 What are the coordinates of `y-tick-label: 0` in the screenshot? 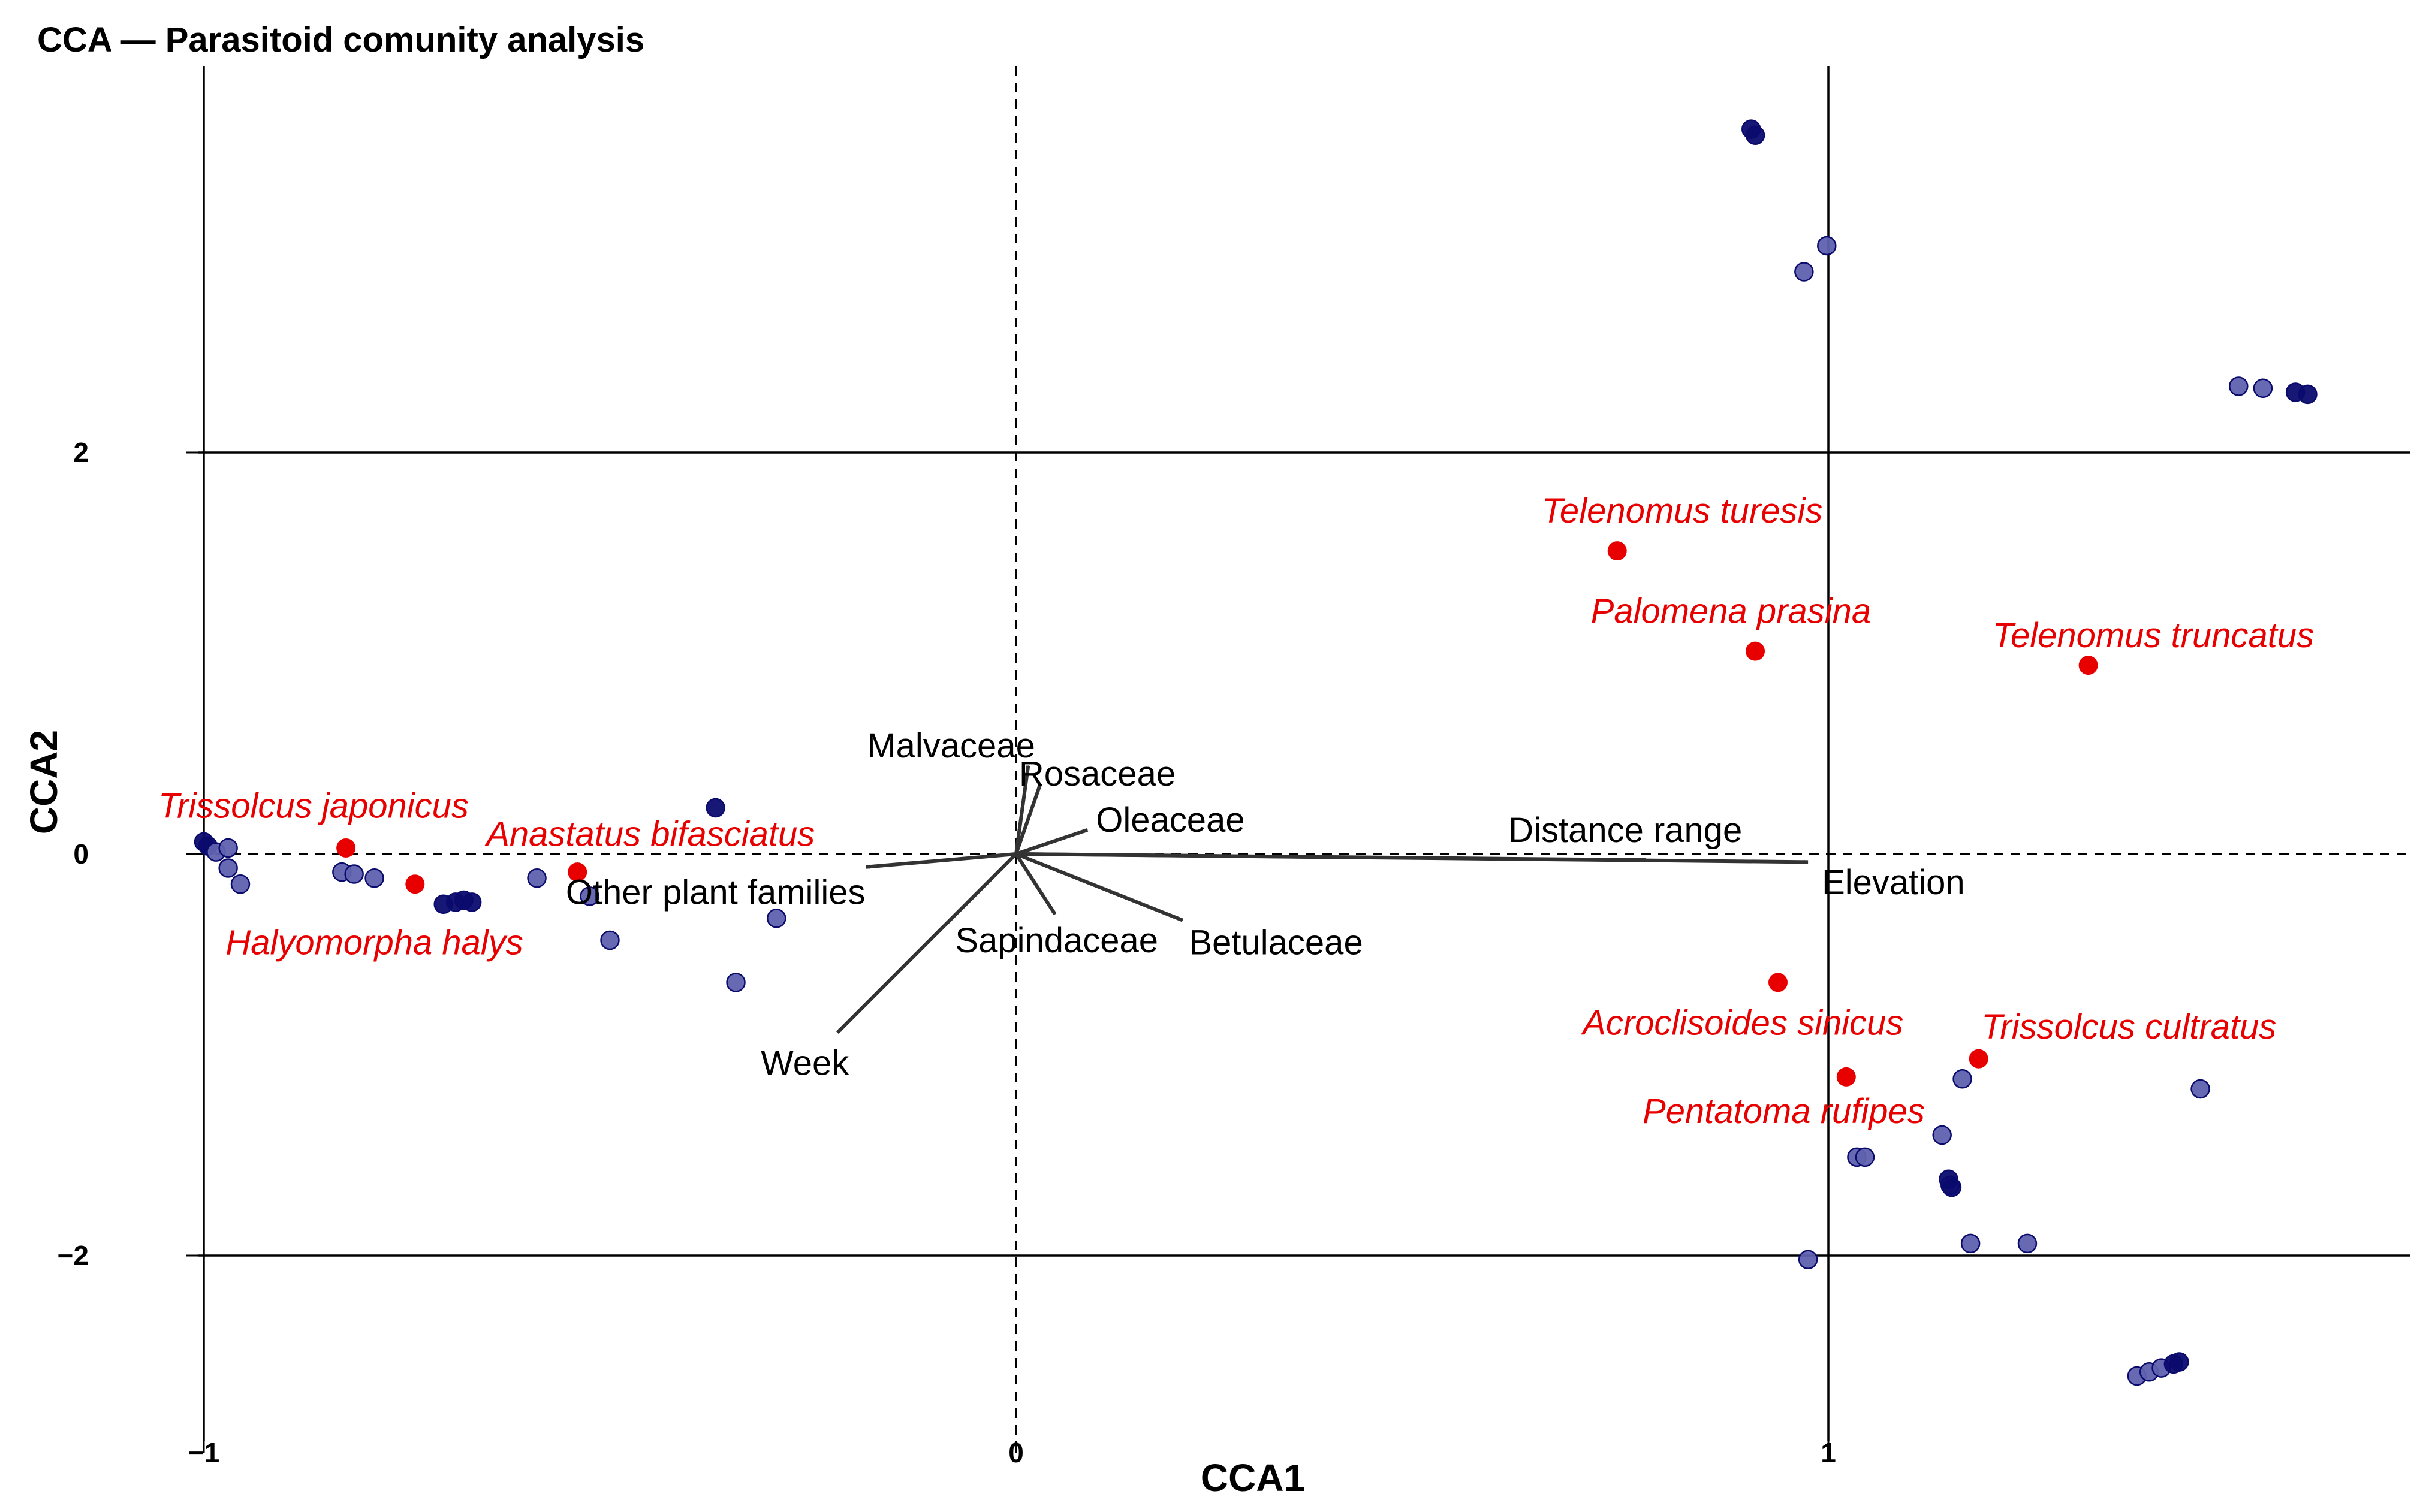 It's located at (81, 854).